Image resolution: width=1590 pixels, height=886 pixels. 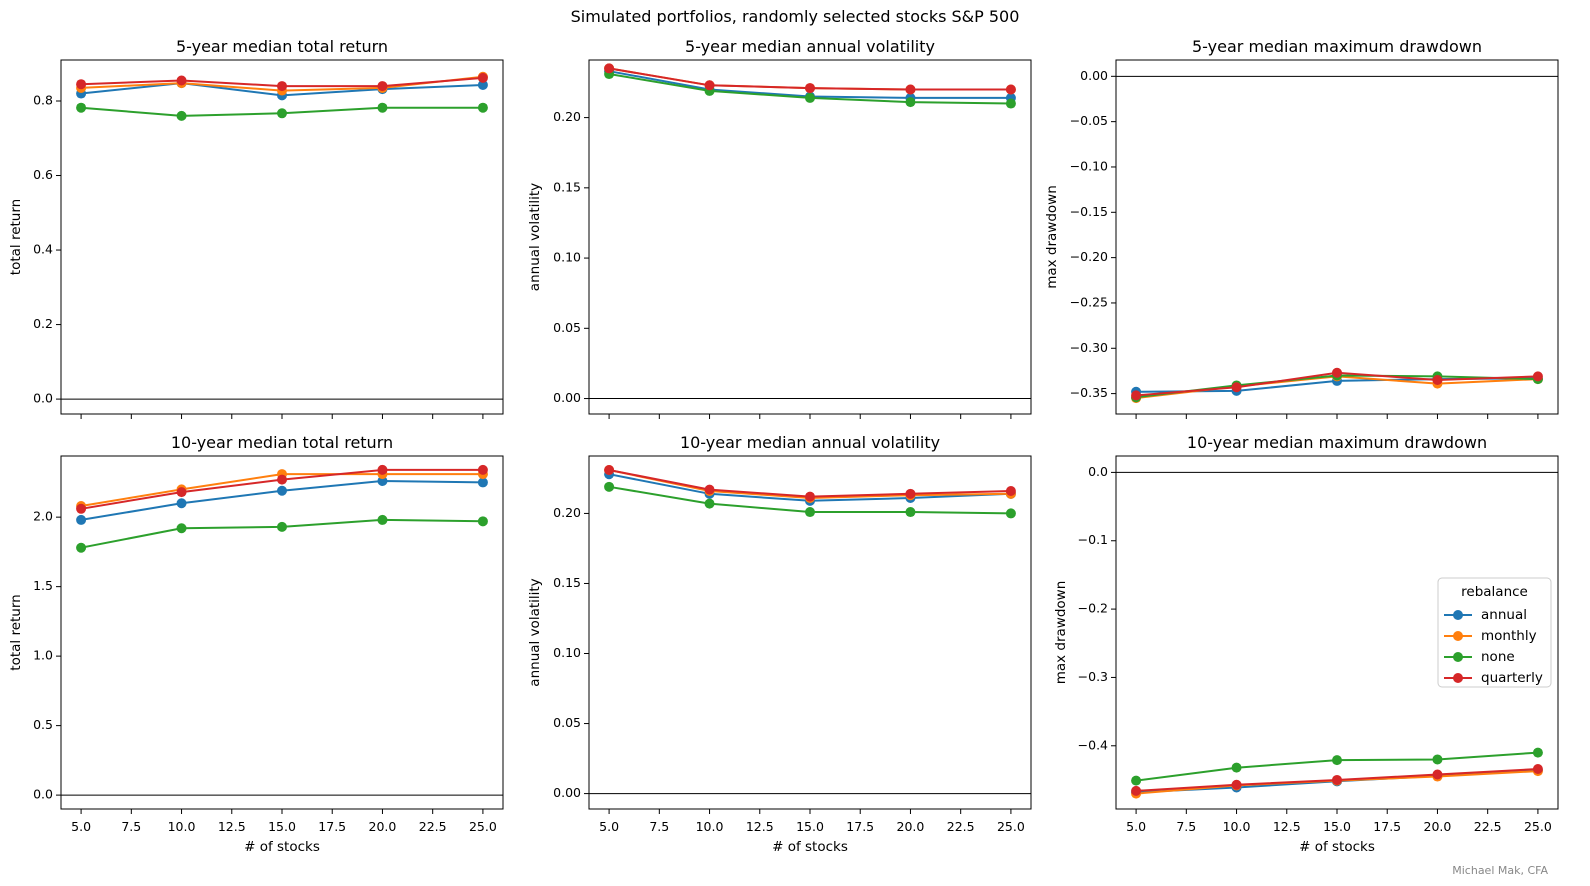 What do you see at coordinates (1504, 615) in the screenshot?
I see `legend-entry-annual: annual` at bounding box center [1504, 615].